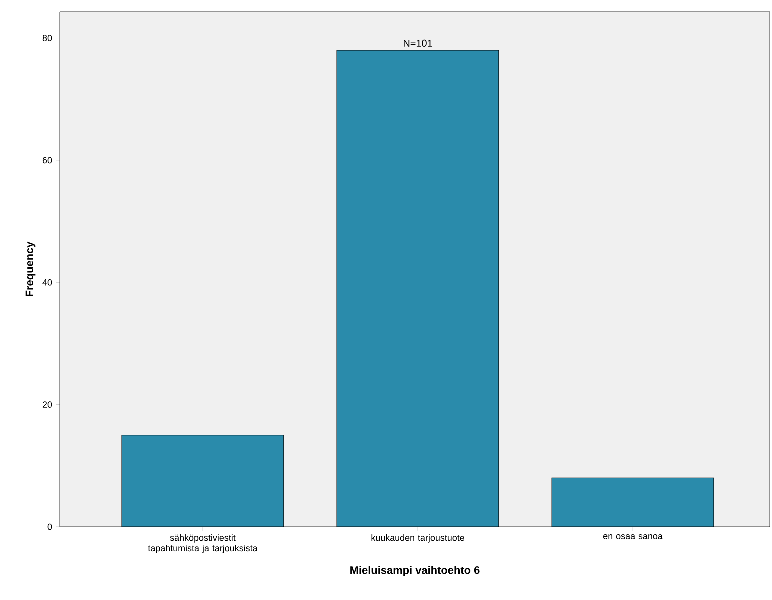 The image size is (772, 600). I want to click on x-tick-label: sähköpostiviestit tapahtumista ja tarjouksista, so click(203, 544).